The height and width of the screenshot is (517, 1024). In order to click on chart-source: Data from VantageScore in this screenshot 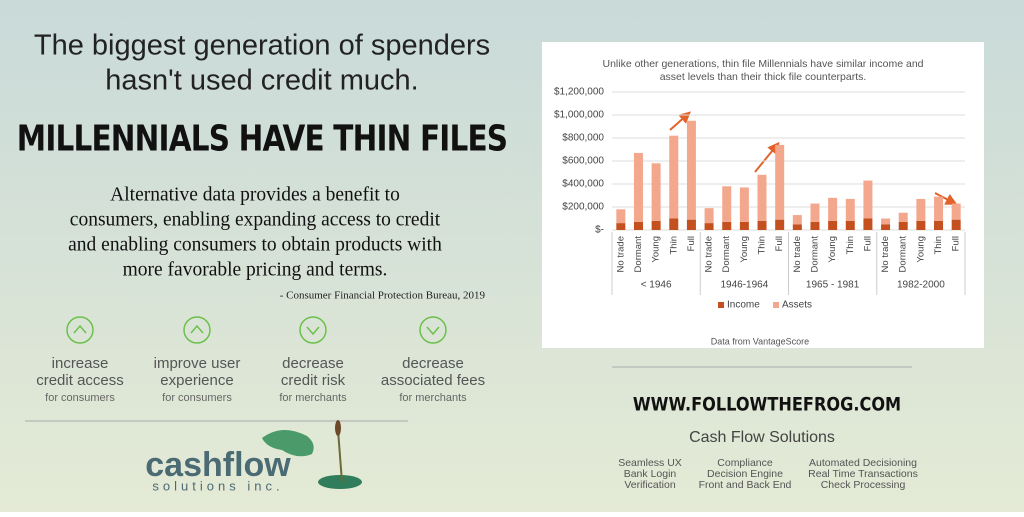, I will do `click(760, 341)`.